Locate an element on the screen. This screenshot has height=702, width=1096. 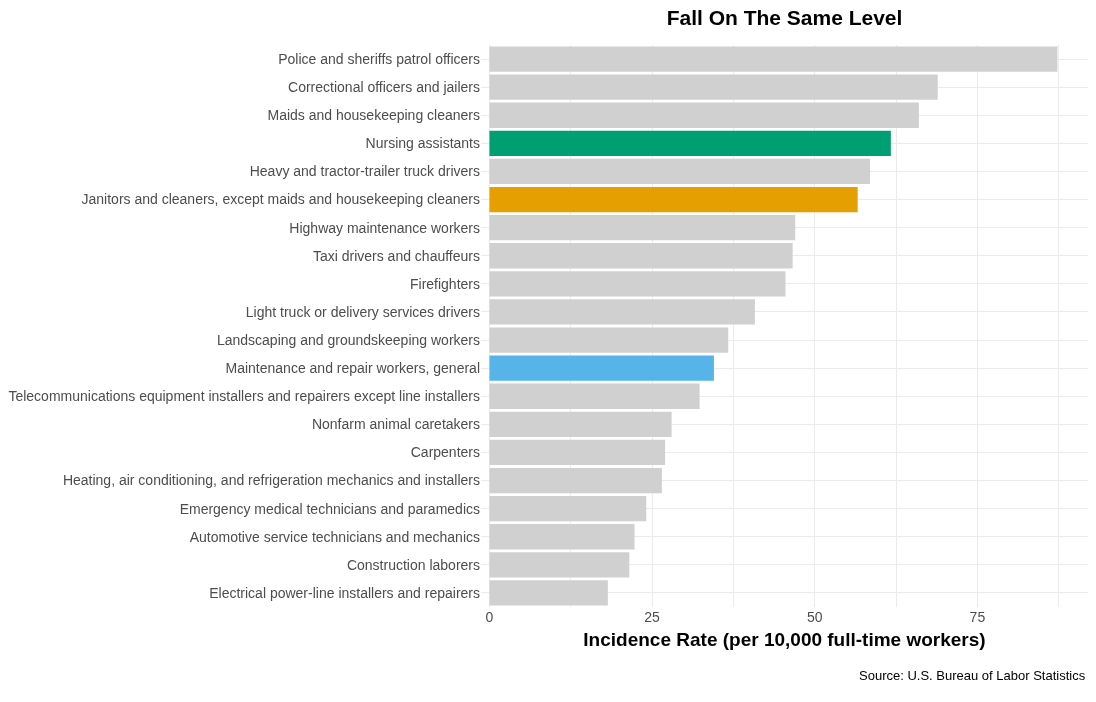
y-tick-label: Automotive service technicians and mechanics is located at coordinates (334, 536).